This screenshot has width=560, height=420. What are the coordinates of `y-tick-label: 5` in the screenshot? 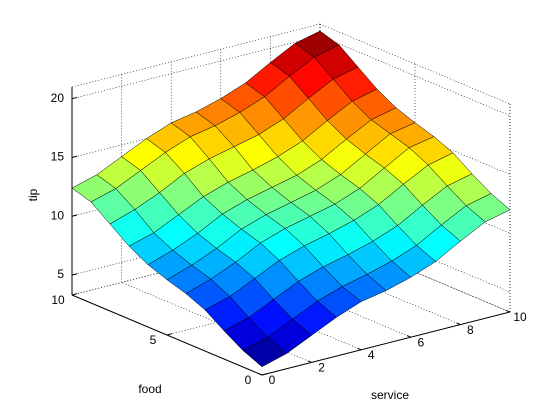 It's located at (153, 340).